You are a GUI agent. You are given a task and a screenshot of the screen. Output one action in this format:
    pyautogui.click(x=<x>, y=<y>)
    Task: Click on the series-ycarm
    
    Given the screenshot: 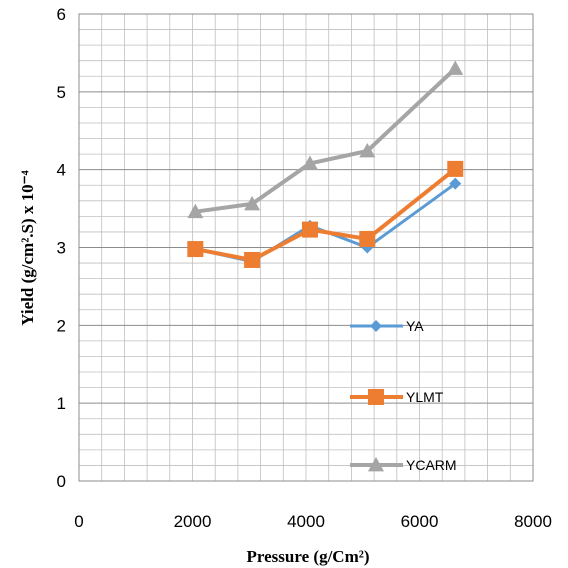 What is the action you would take?
    pyautogui.click(x=325, y=139)
    